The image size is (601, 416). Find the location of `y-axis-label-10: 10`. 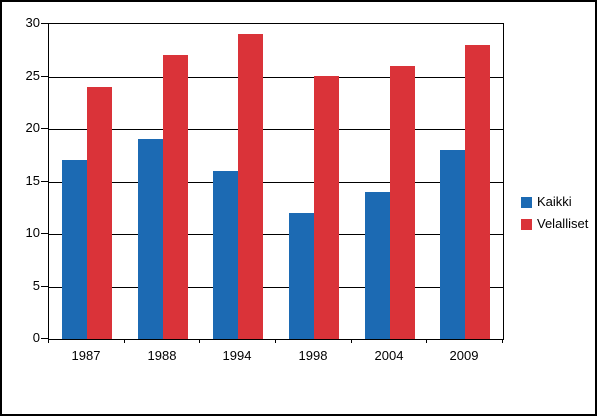

y-axis-label-10: 10 is located at coordinates (32, 232).